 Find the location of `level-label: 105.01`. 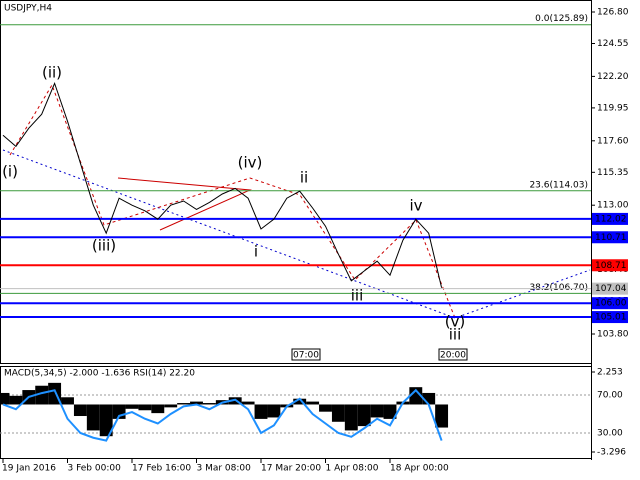

level-label: 105.01 is located at coordinates (611, 318).